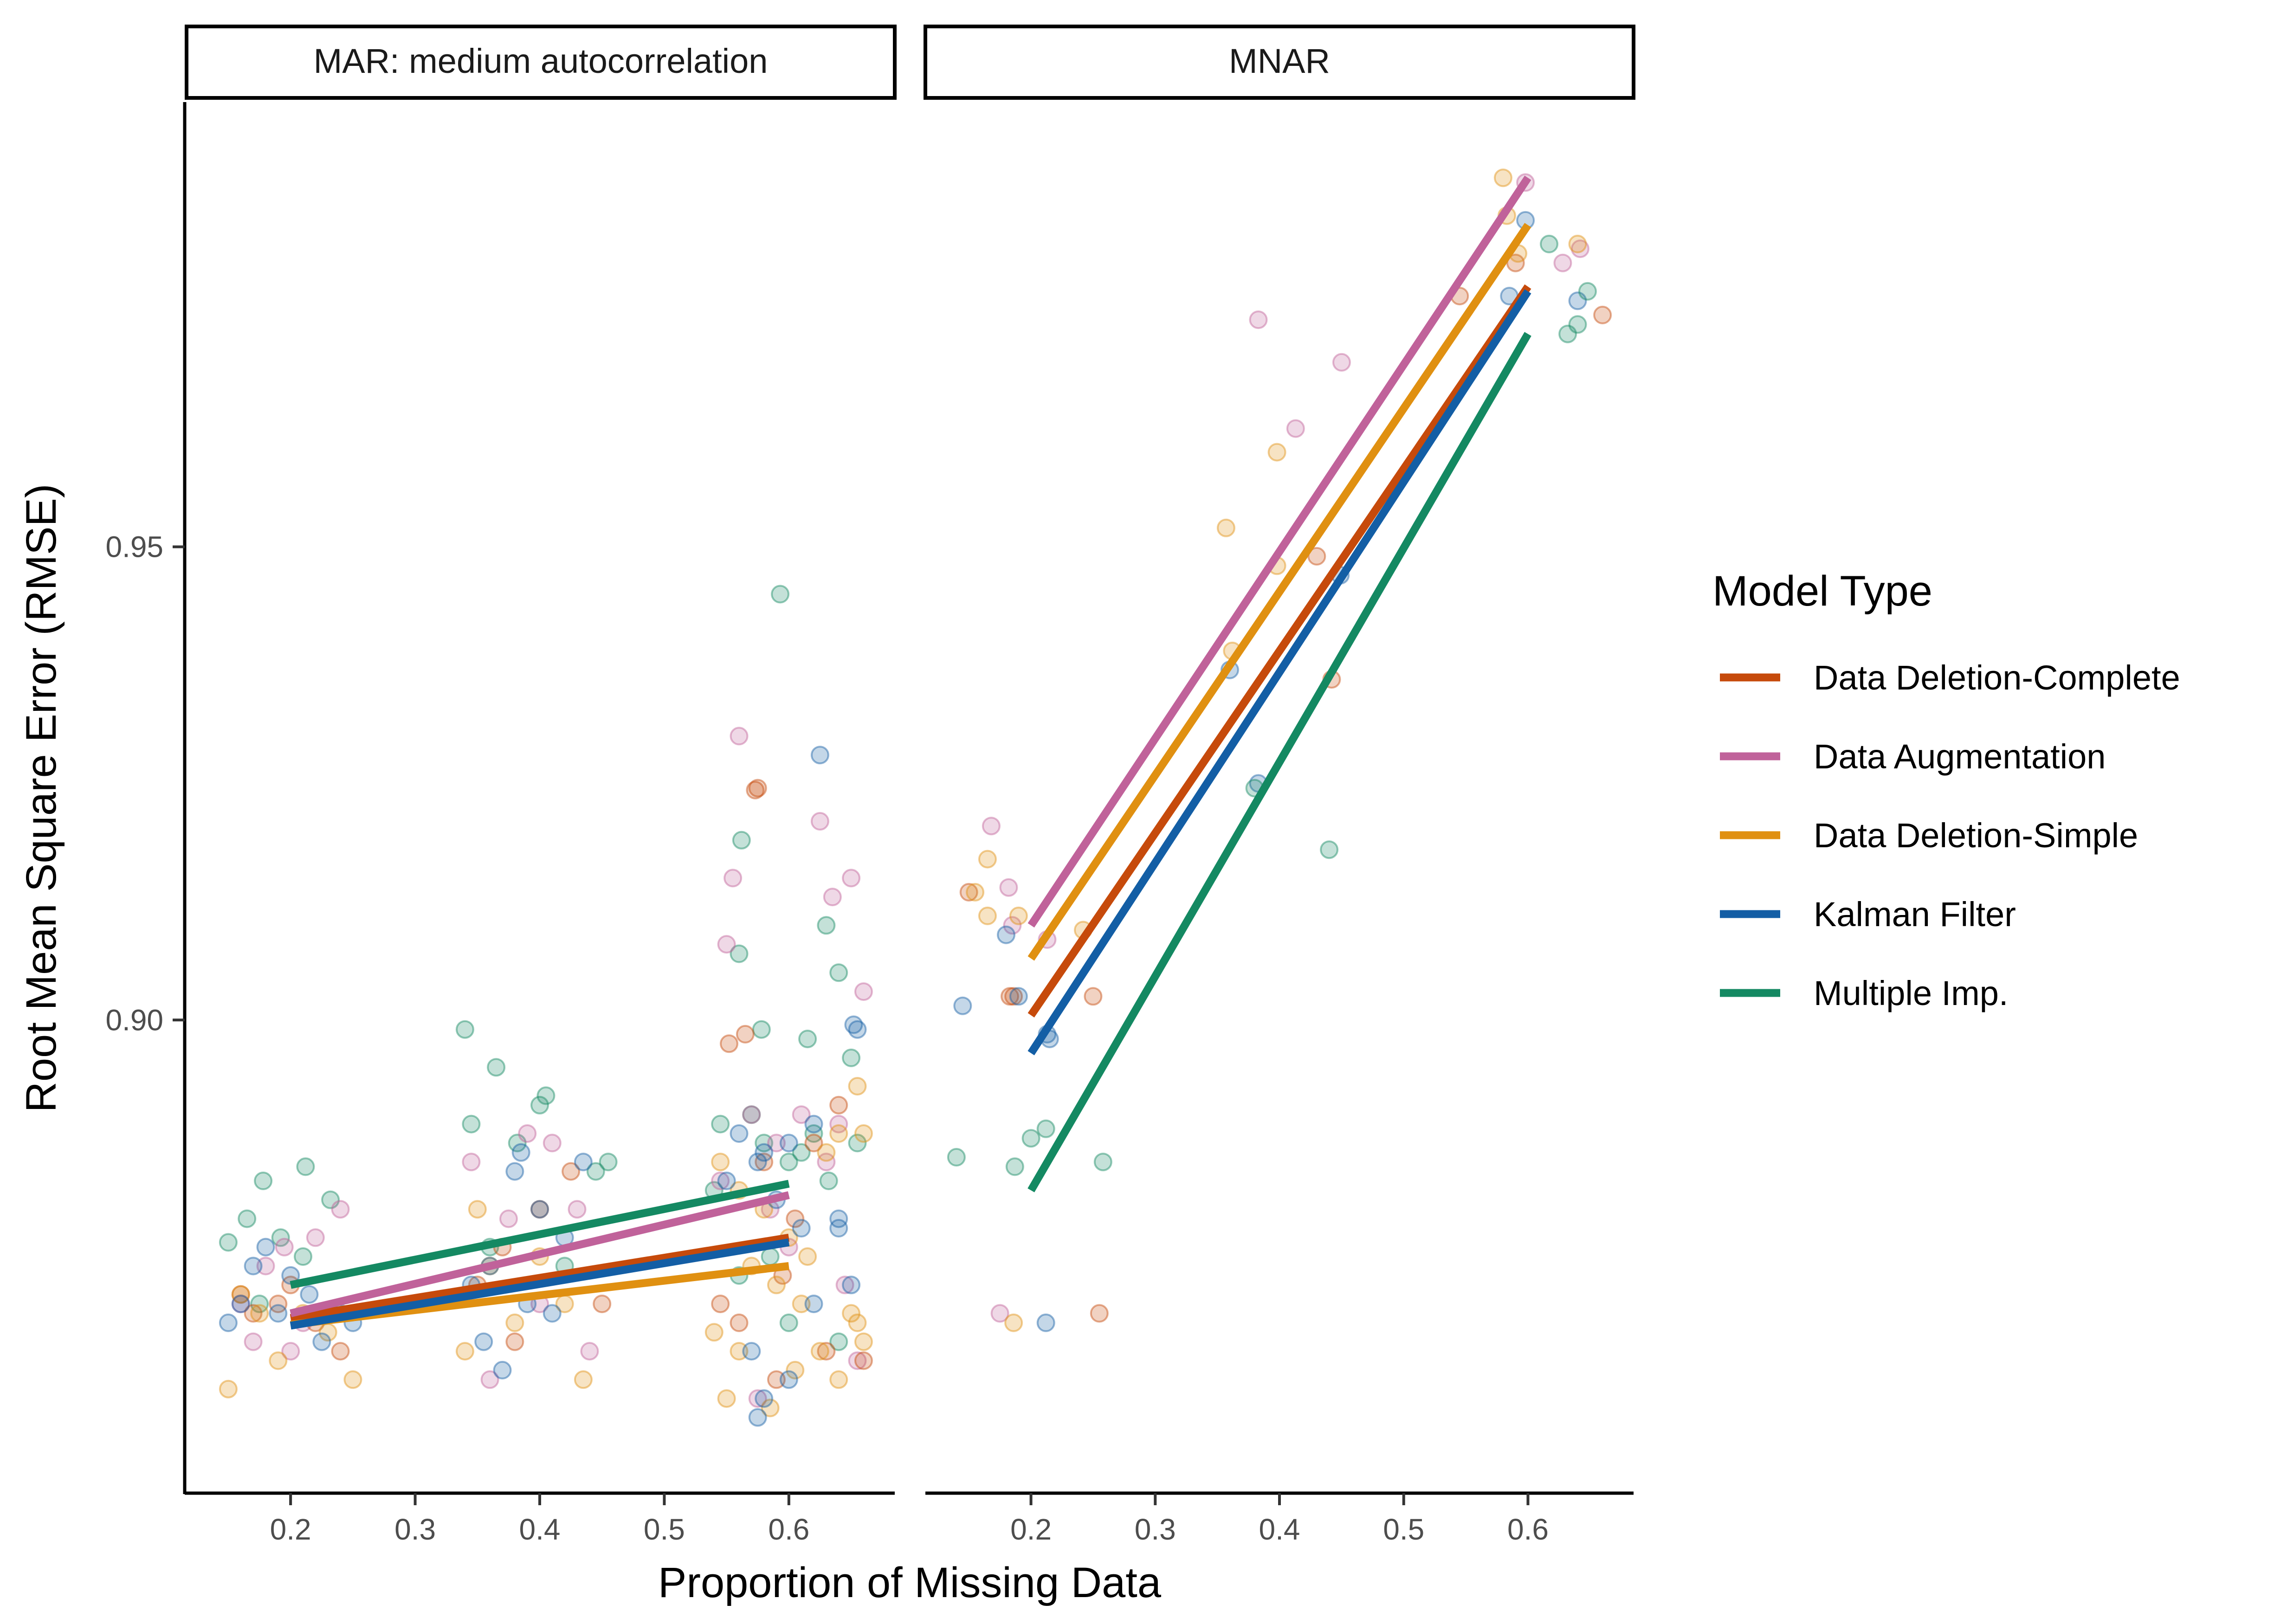 Image resolution: width=2274 pixels, height=1624 pixels. I want to click on panel-mar, so click(546, 1006).